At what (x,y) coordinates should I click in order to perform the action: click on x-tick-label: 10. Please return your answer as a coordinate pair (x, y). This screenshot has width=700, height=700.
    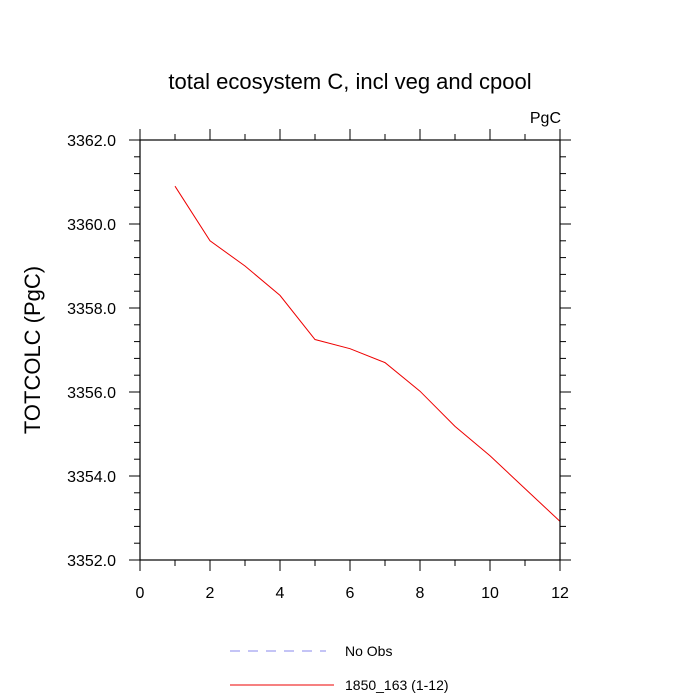
    Looking at the image, I should click on (490, 593).